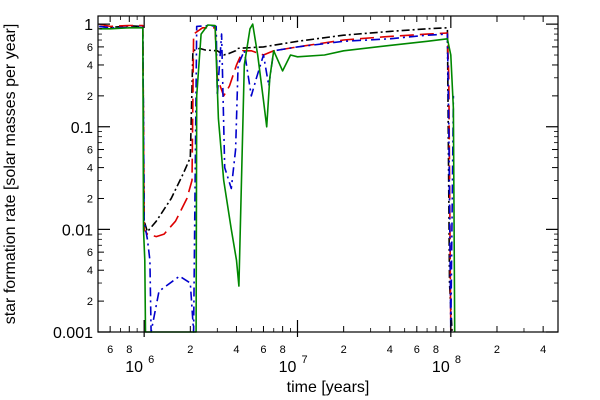 Image resolution: width=600 pixels, height=400 pixels. I want to click on y-tick-label: 0.1, so click(82, 128).